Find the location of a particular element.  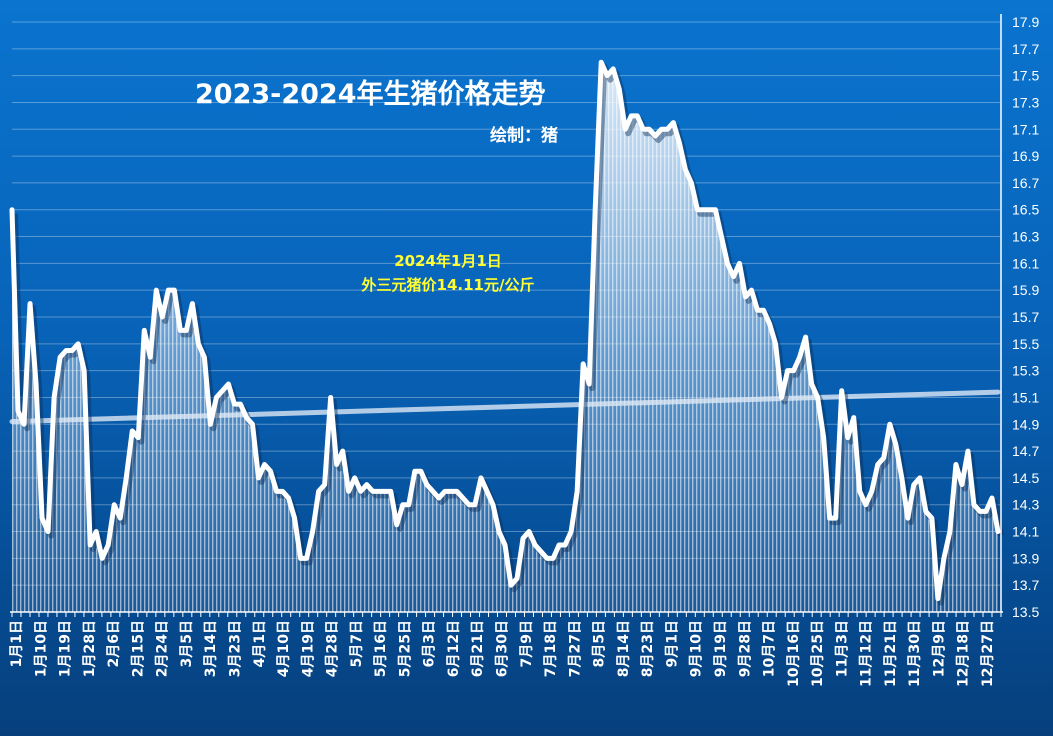

x-tick-label: 1月19日 is located at coordinates (66, 648).